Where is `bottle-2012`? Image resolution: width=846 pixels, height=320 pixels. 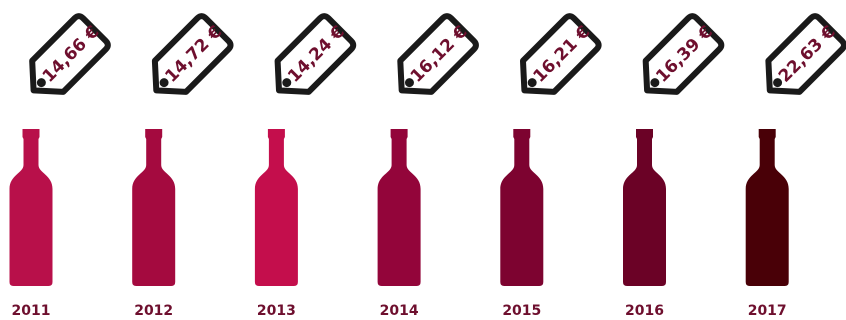
bottle-2012 is located at coordinates (154, 207).